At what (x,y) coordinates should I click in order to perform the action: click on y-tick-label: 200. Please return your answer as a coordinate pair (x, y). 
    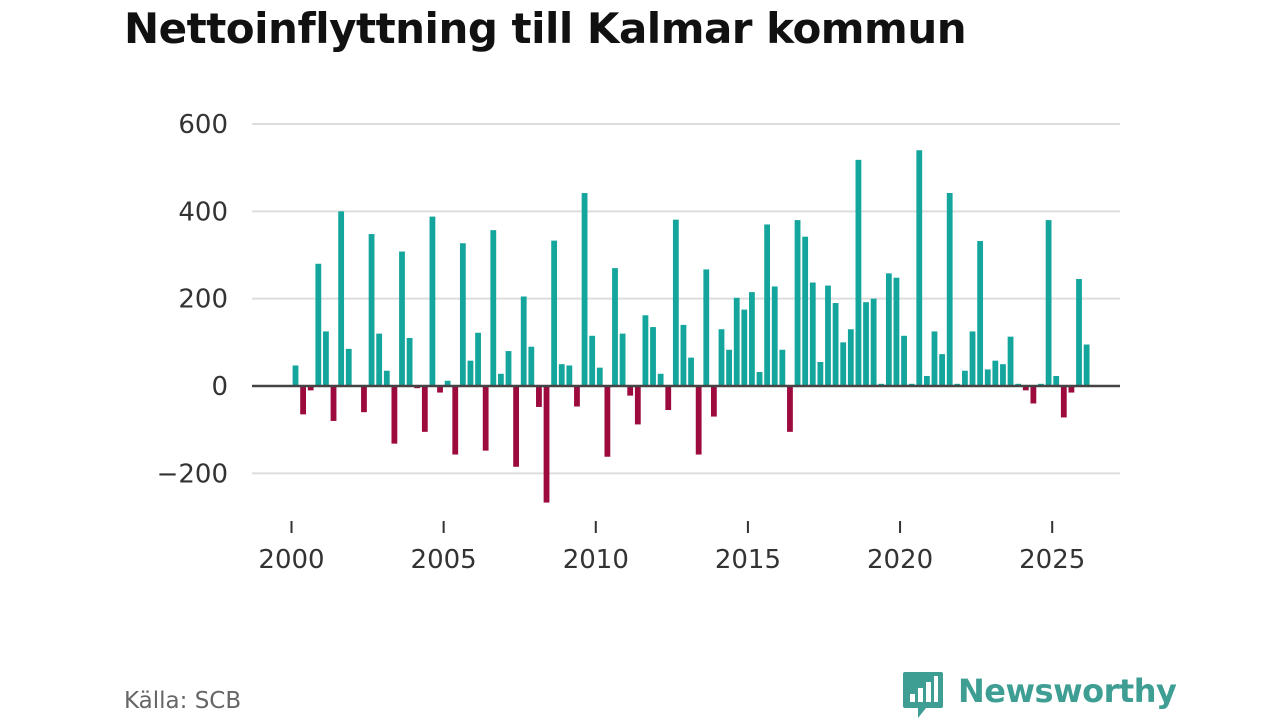
    Looking at the image, I should click on (203, 300).